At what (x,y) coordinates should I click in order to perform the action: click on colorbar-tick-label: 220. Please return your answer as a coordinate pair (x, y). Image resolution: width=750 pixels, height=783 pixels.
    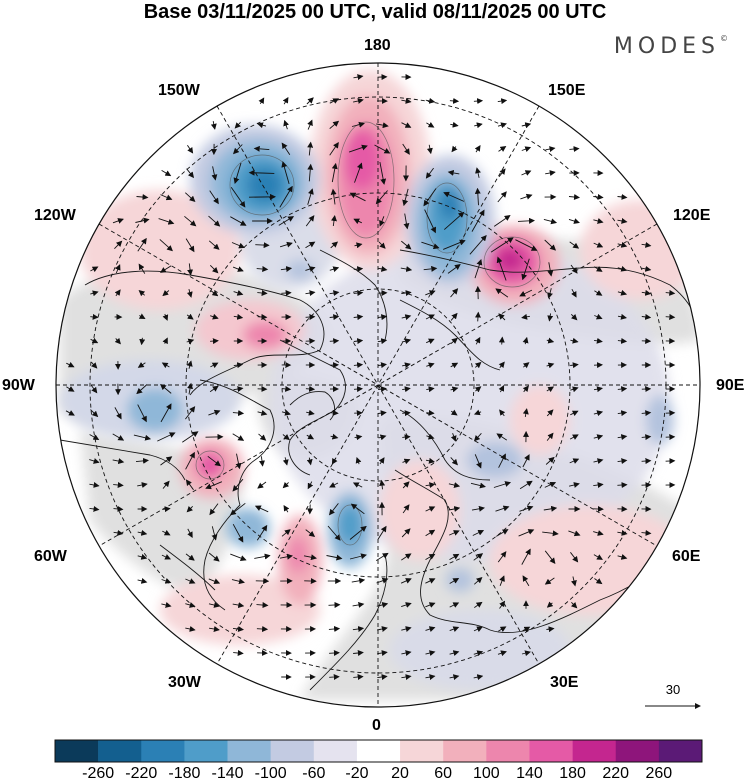
    Looking at the image, I should click on (616, 773).